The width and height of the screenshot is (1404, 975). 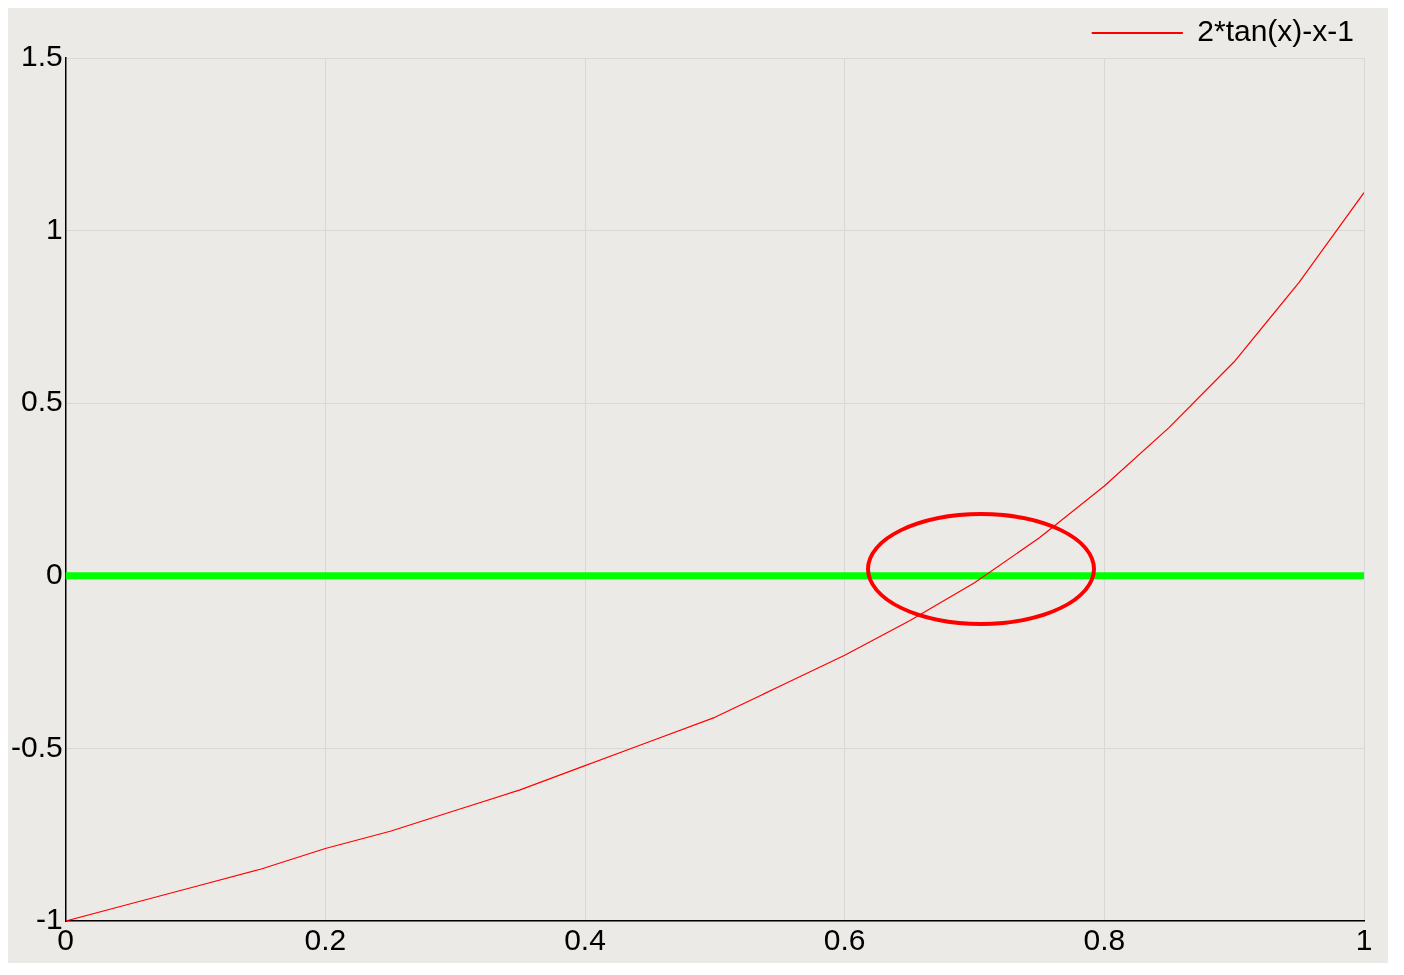 I want to click on legend-label: 2*tan(x)-x-1, so click(x=1276, y=31).